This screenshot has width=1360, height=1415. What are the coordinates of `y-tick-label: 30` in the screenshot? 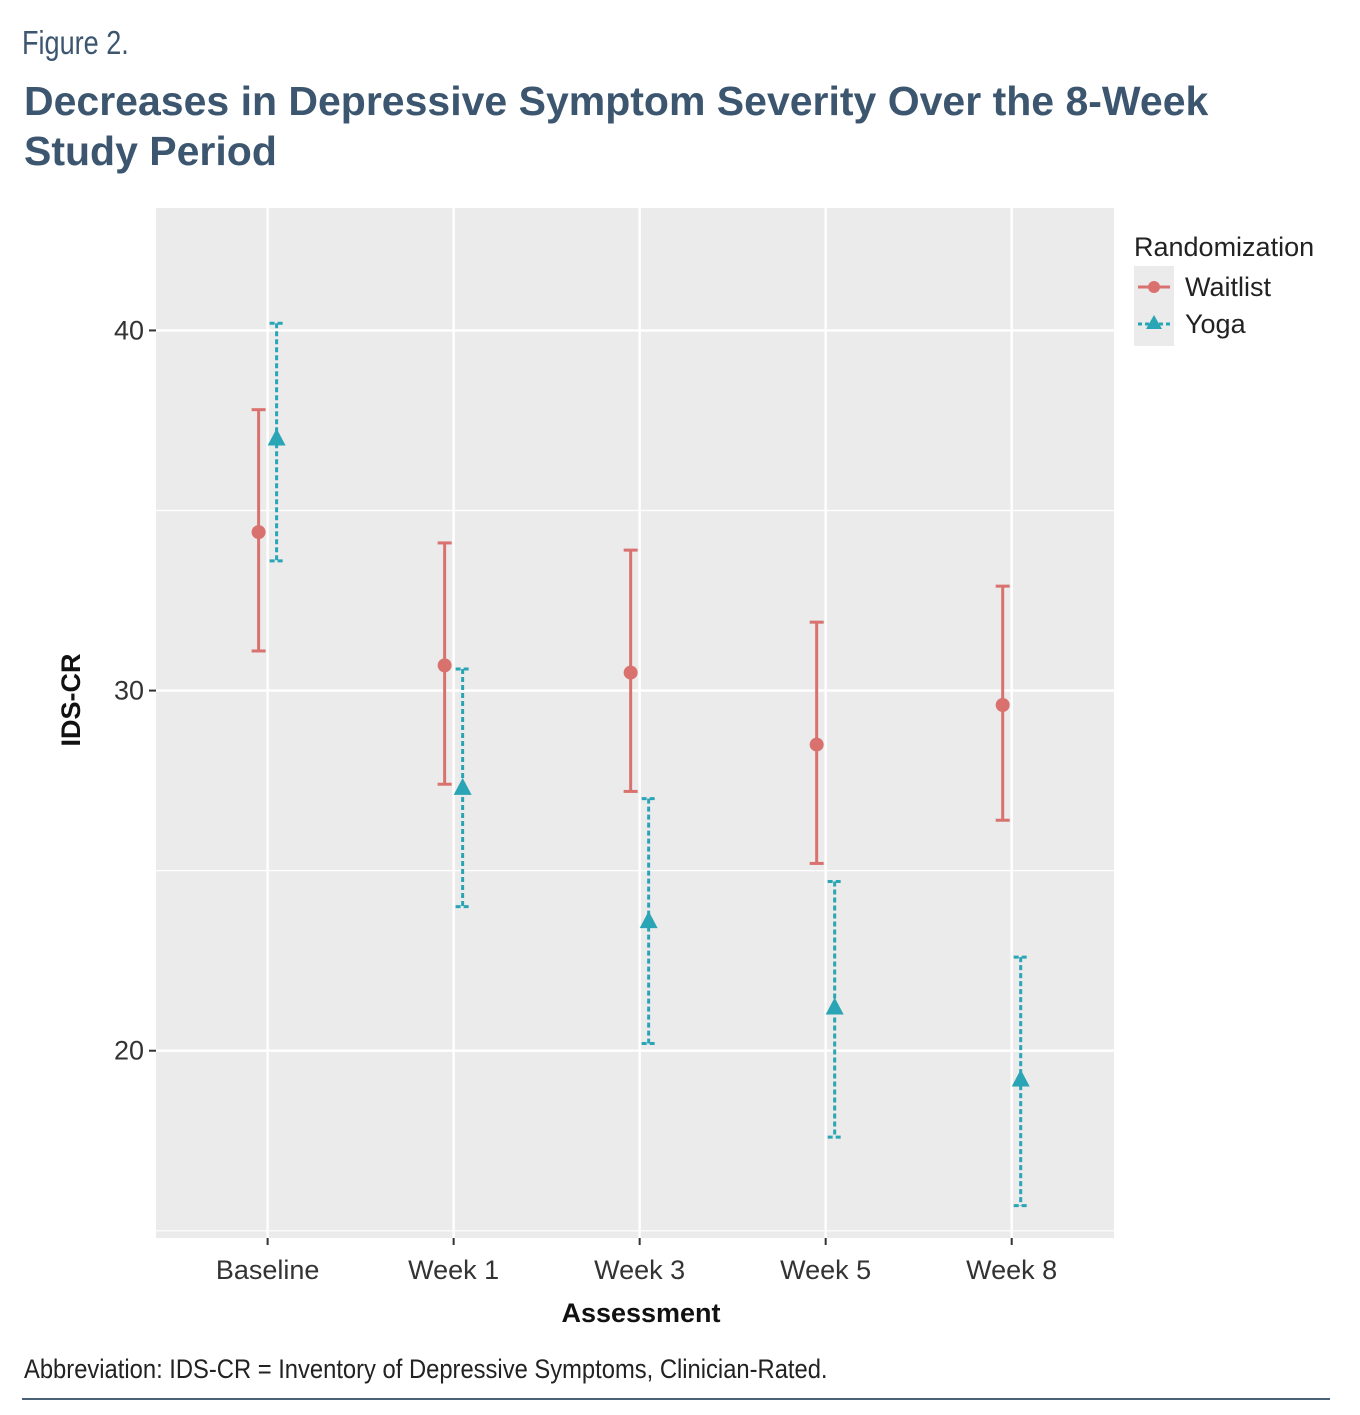 It's located at (129, 691).